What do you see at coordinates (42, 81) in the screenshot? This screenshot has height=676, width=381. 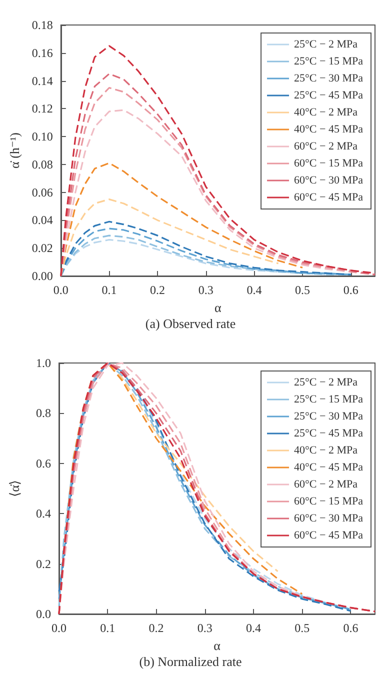 I see `y-tick-label: 0.14` at bounding box center [42, 81].